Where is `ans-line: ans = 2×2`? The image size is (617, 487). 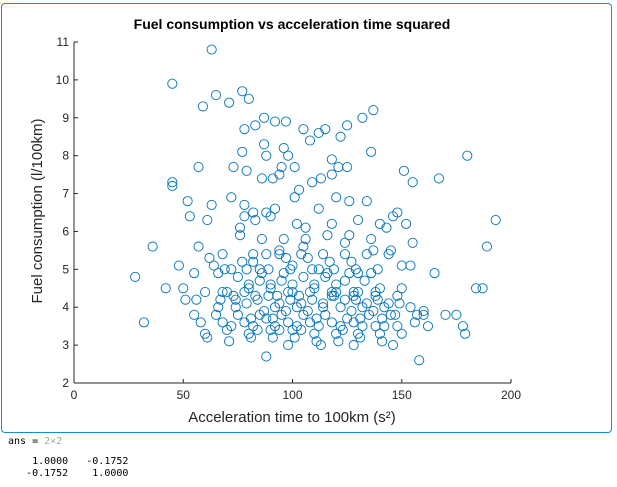
ans-line: ans = 2×2 is located at coordinates (68, 442).